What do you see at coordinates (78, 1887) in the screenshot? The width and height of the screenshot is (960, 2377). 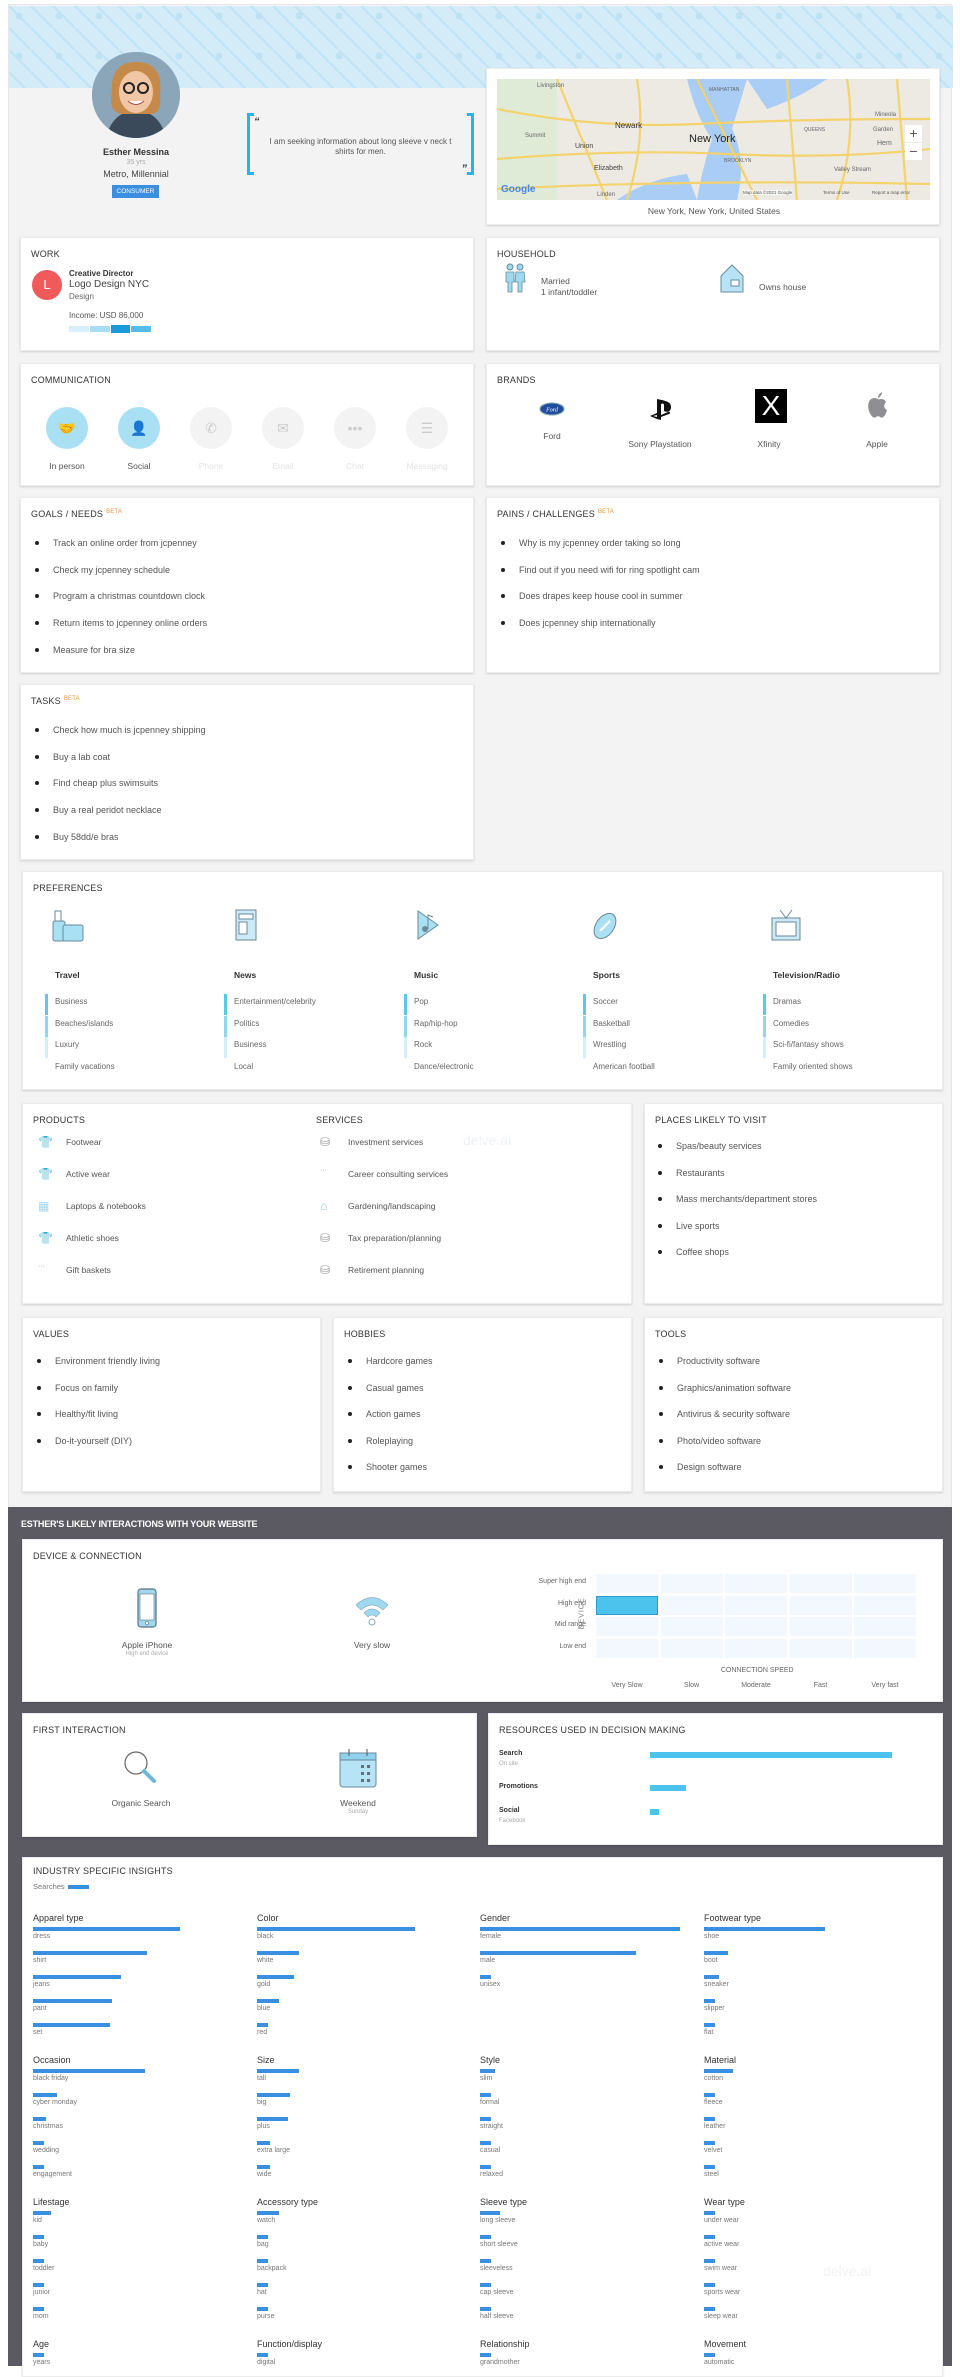 I see `legend-swatch` at bounding box center [78, 1887].